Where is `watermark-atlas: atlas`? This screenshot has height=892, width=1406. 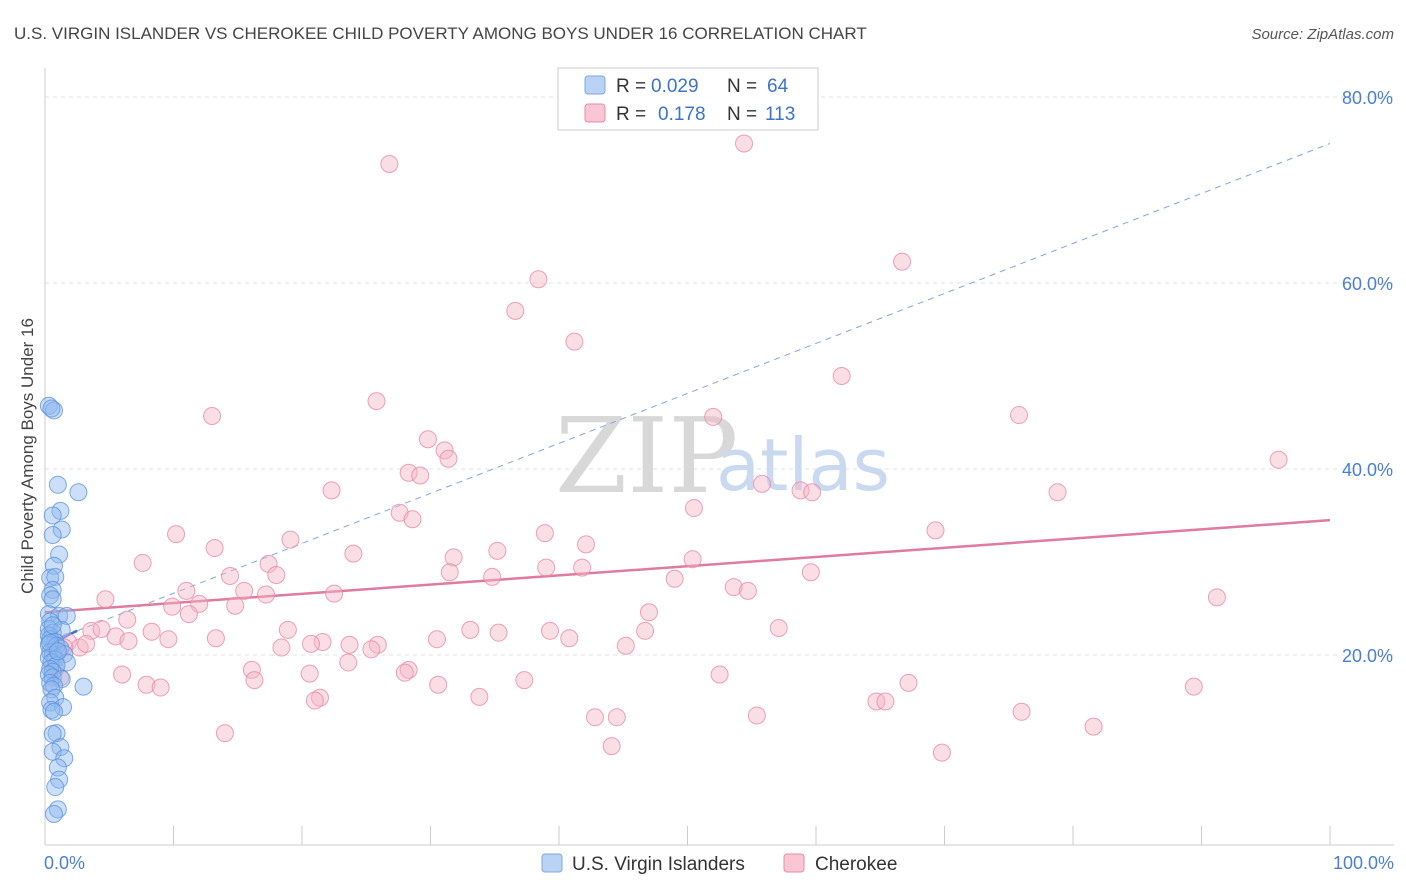
watermark-atlas: atlas is located at coordinates (803, 465).